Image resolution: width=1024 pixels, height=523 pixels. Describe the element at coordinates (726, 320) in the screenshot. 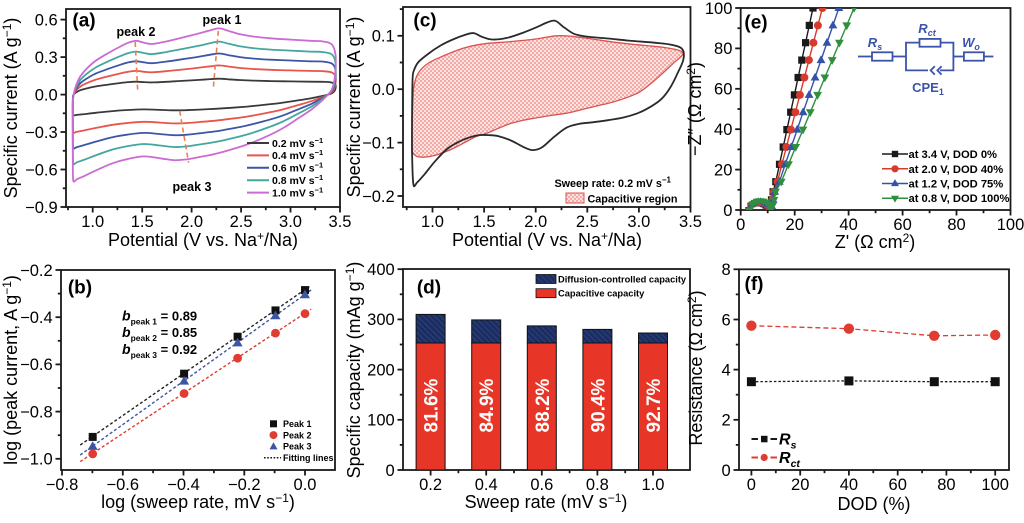

I see `svg-text: 6` at that location.